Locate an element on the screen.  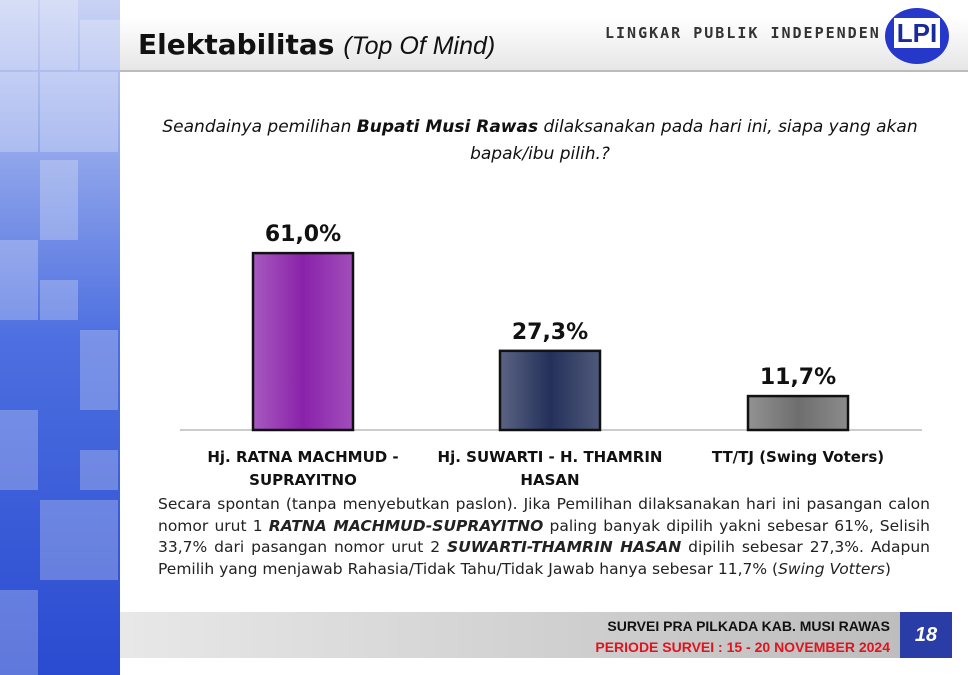
title-text: Elektabilitas is located at coordinates (236, 44).